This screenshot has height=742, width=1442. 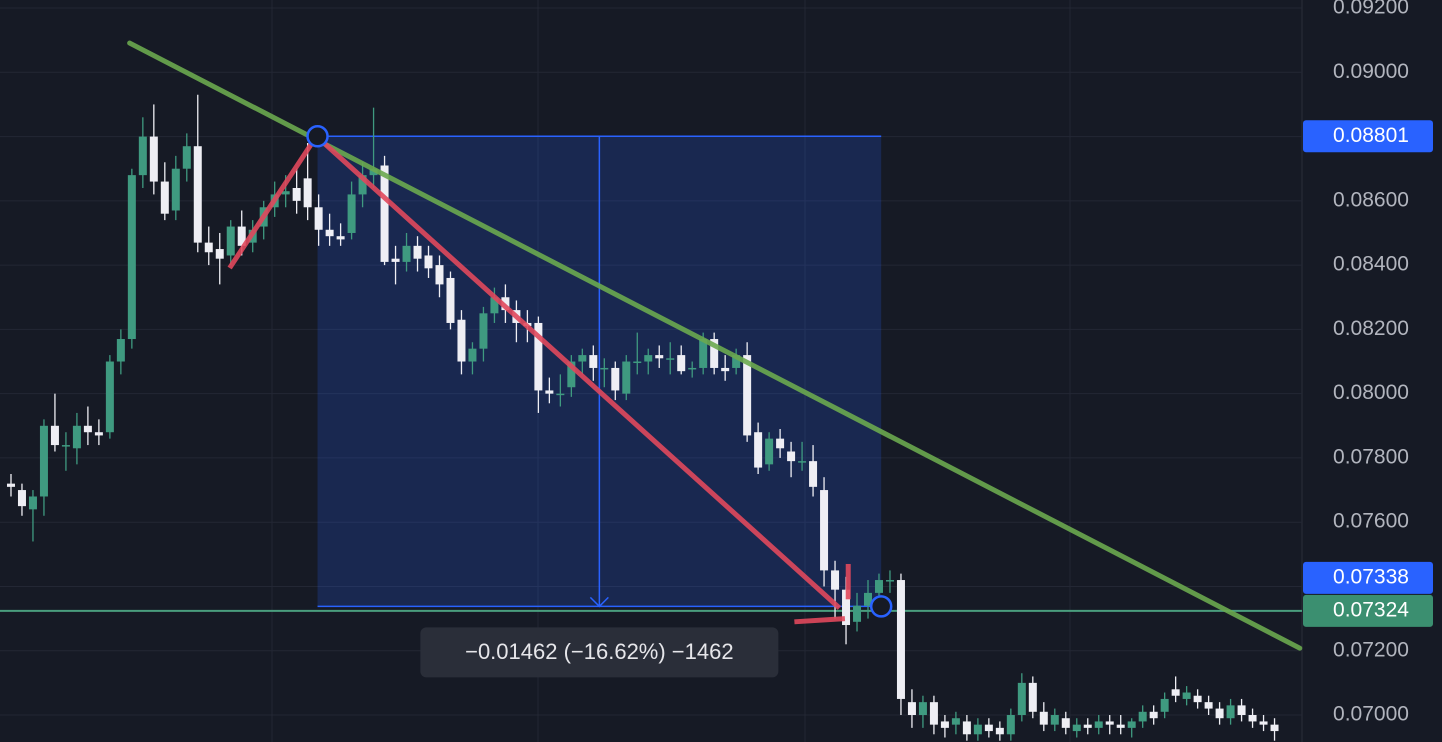 I want to click on y-tick-label: 0.07800, so click(x=1371, y=456).